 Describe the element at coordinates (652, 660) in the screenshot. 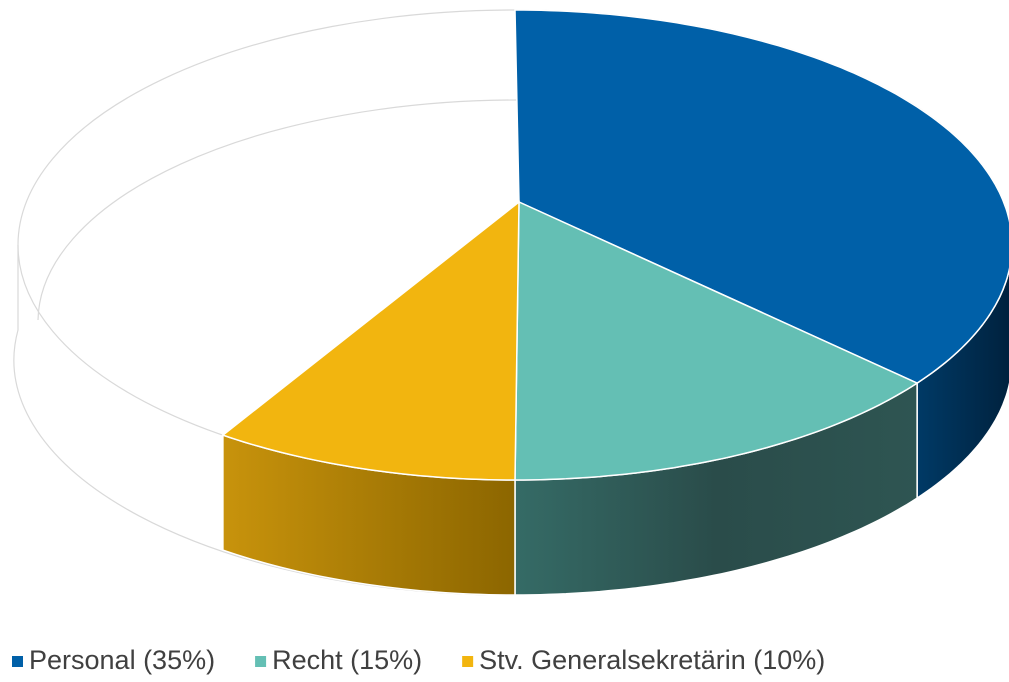

I see `legend-label: Stv. Generalsekretärin (10%)` at that location.